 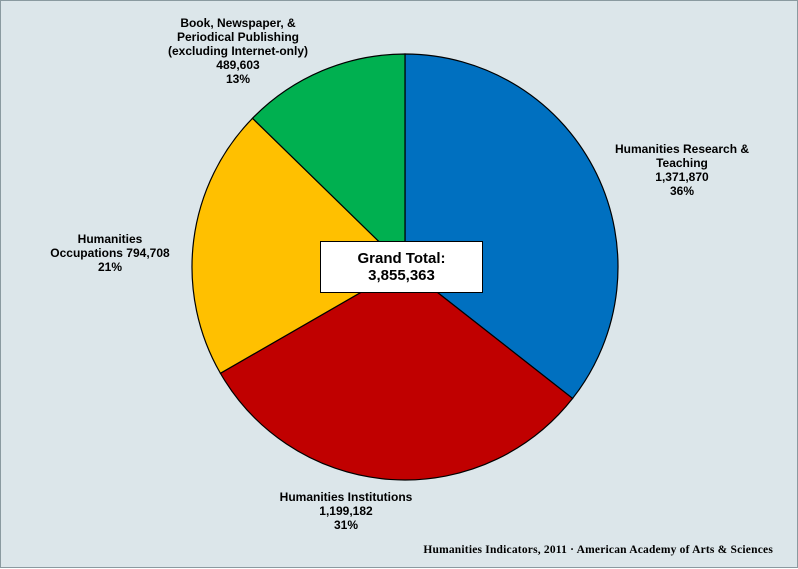 I want to click on grand-total-box: Grand Total: 3,855,363, so click(x=401, y=267).